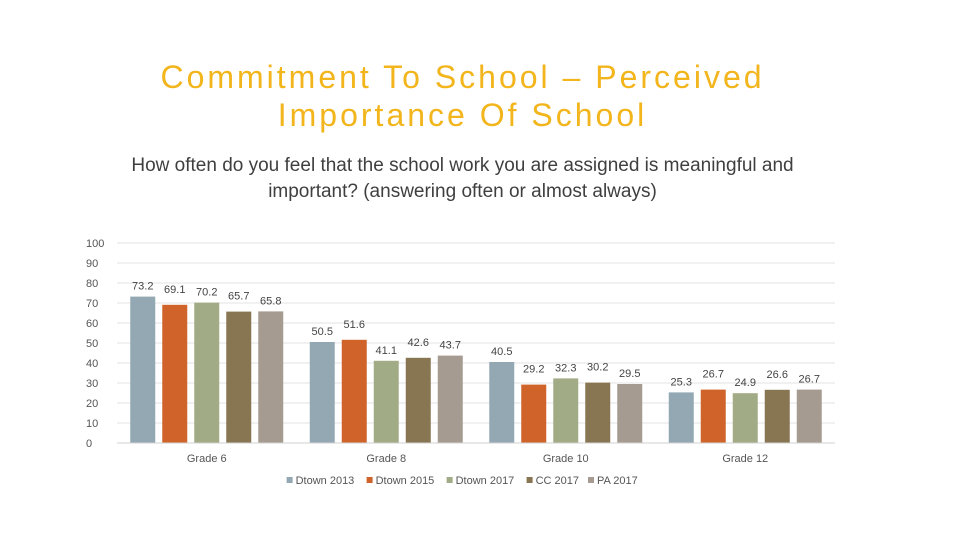  I want to click on y-tick-label: 0, so click(89, 444).